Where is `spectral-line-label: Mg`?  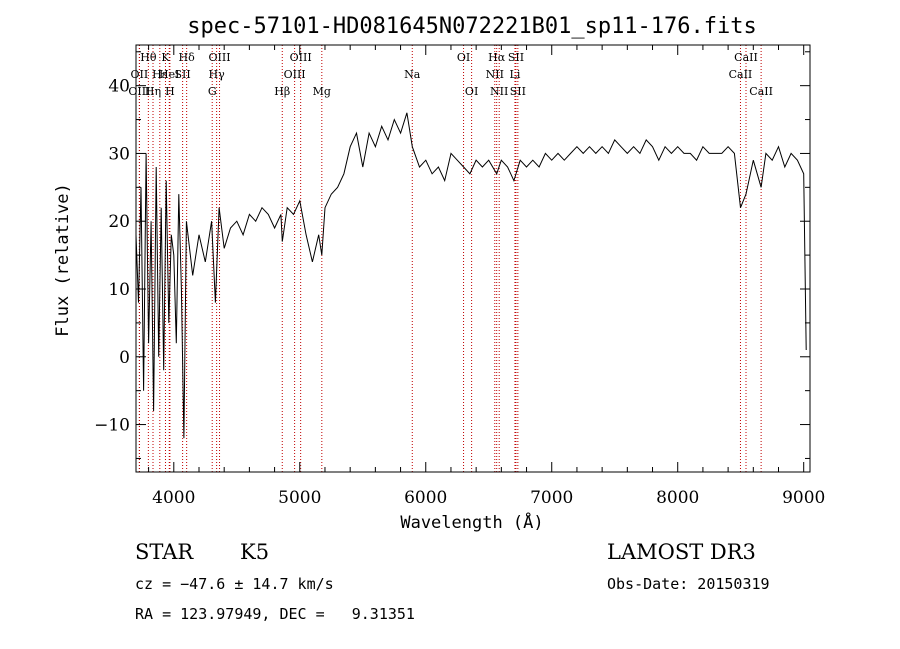
spectral-line-label: Mg is located at coordinates (322, 91).